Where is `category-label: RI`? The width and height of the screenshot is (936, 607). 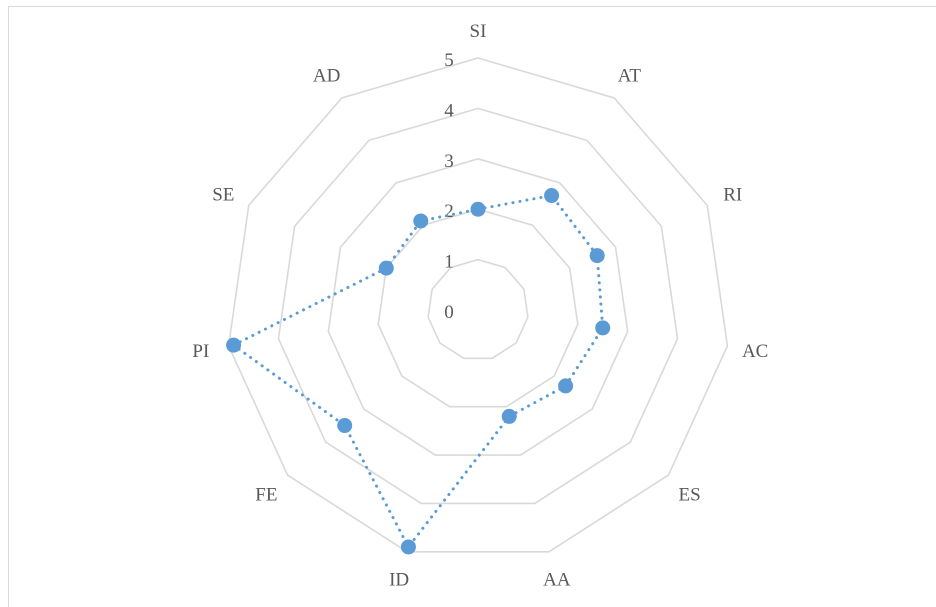 category-label: RI is located at coordinates (732, 195).